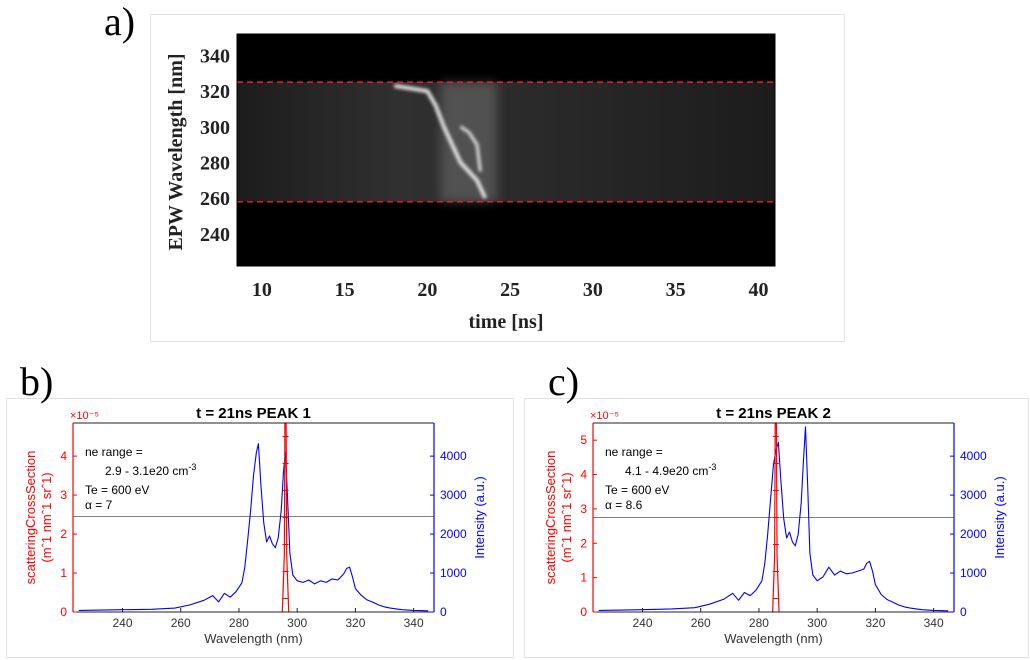  What do you see at coordinates (63, 612) in the screenshot?
I see `chart-b-ytick-label-0: 0` at bounding box center [63, 612].